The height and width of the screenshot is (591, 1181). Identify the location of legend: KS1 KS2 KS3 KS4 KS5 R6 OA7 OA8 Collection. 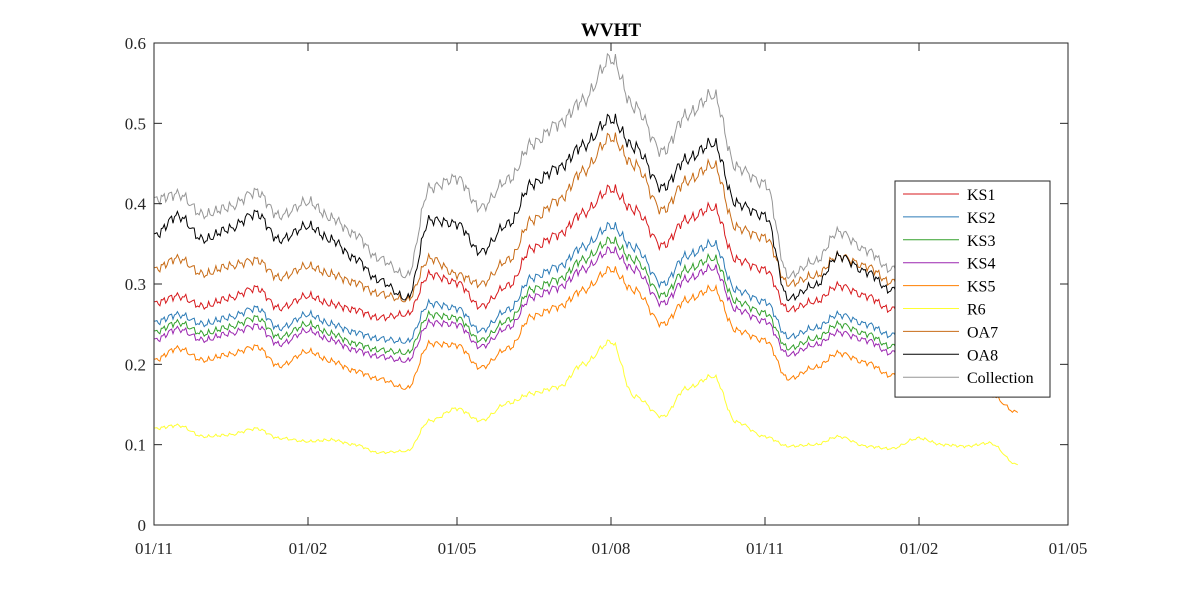
(972, 289).